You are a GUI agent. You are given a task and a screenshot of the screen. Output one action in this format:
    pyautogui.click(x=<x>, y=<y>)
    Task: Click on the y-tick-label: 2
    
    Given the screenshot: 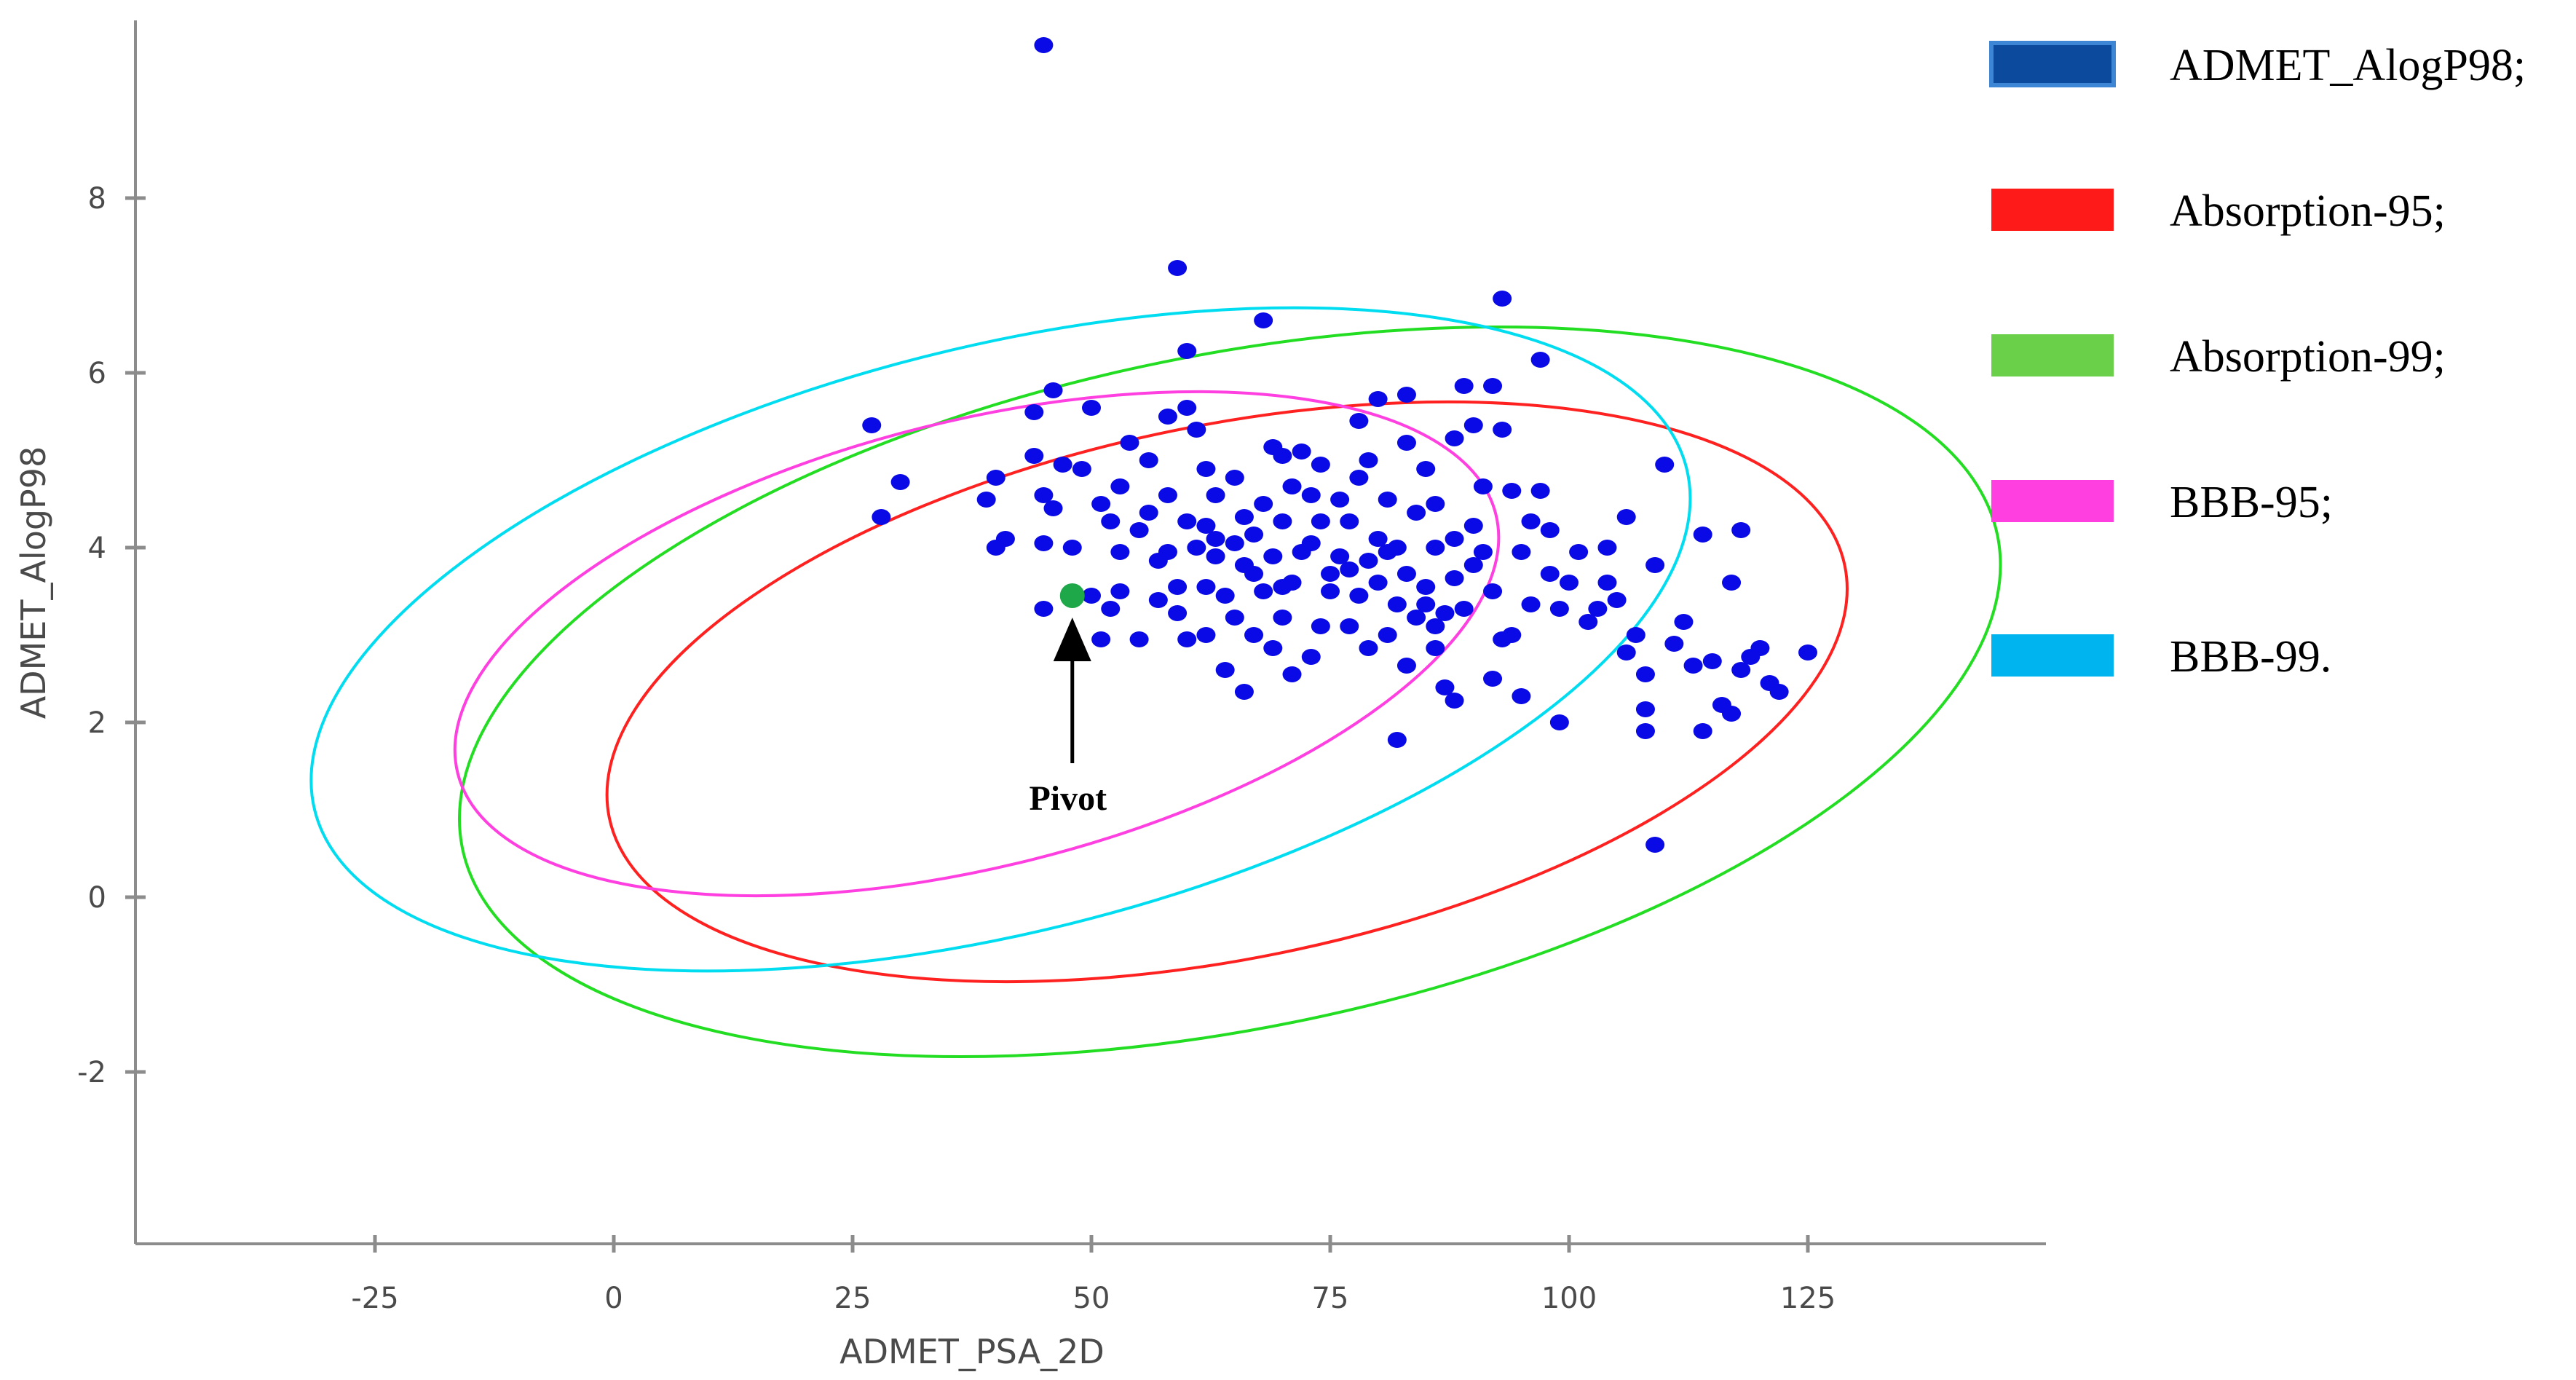 What is the action you would take?
    pyautogui.click(x=97, y=723)
    